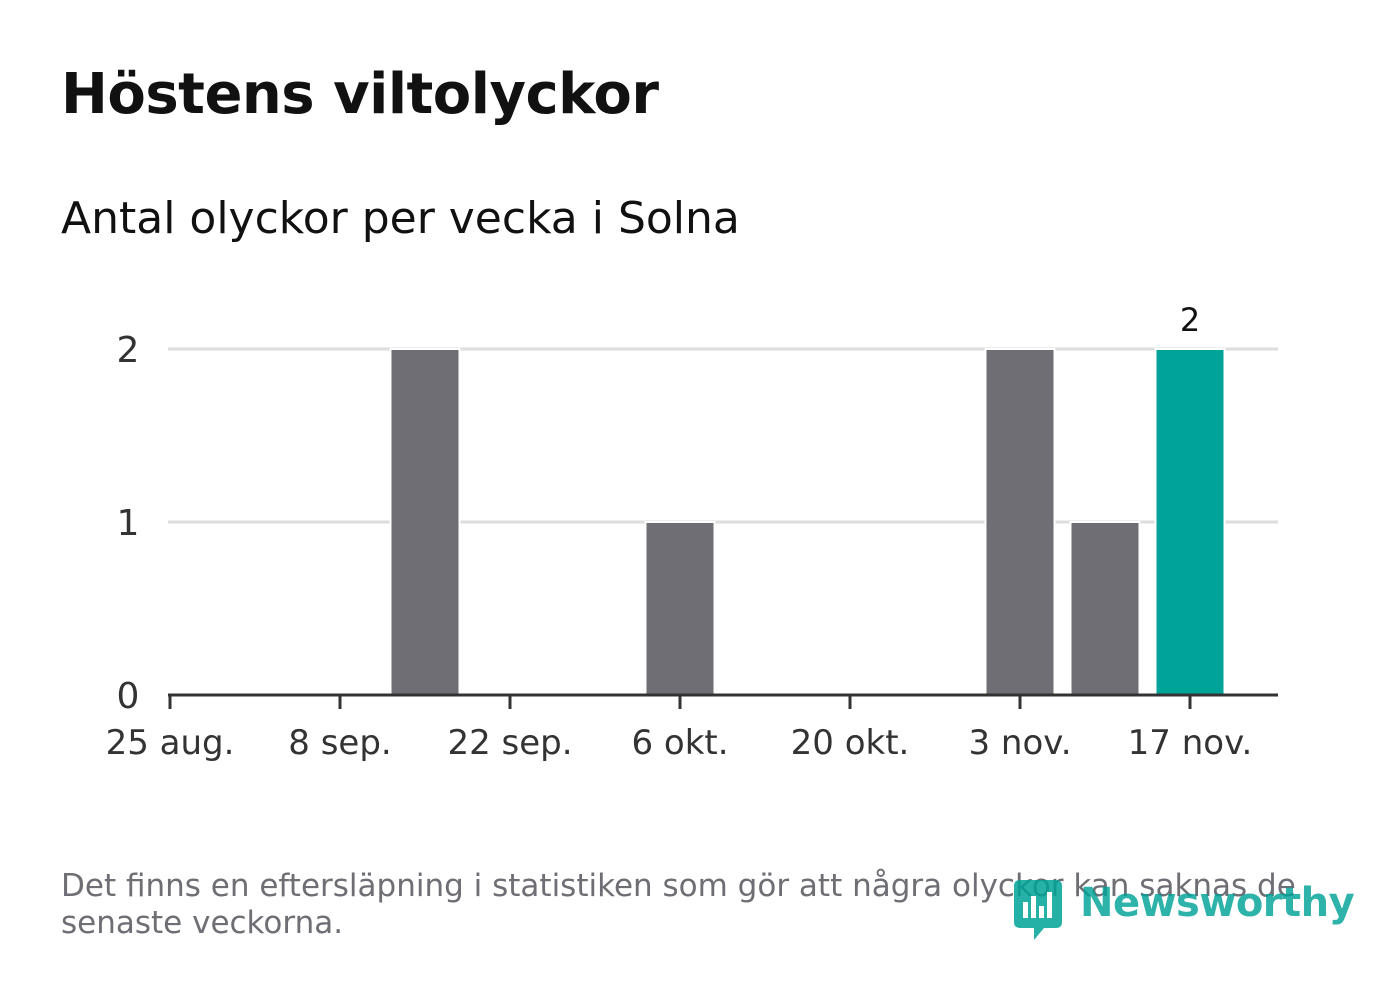 The width and height of the screenshot is (1382, 999). Describe the element at coordinates (1190, 522) in the screenshot. I see `bar-17-nov` at that location.